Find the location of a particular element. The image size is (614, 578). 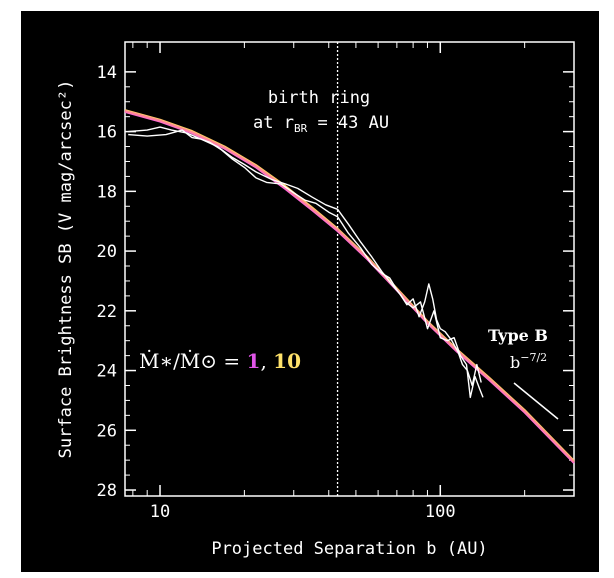

birth-ring-radius-prefix: at r is located at coordinates (273, 123).